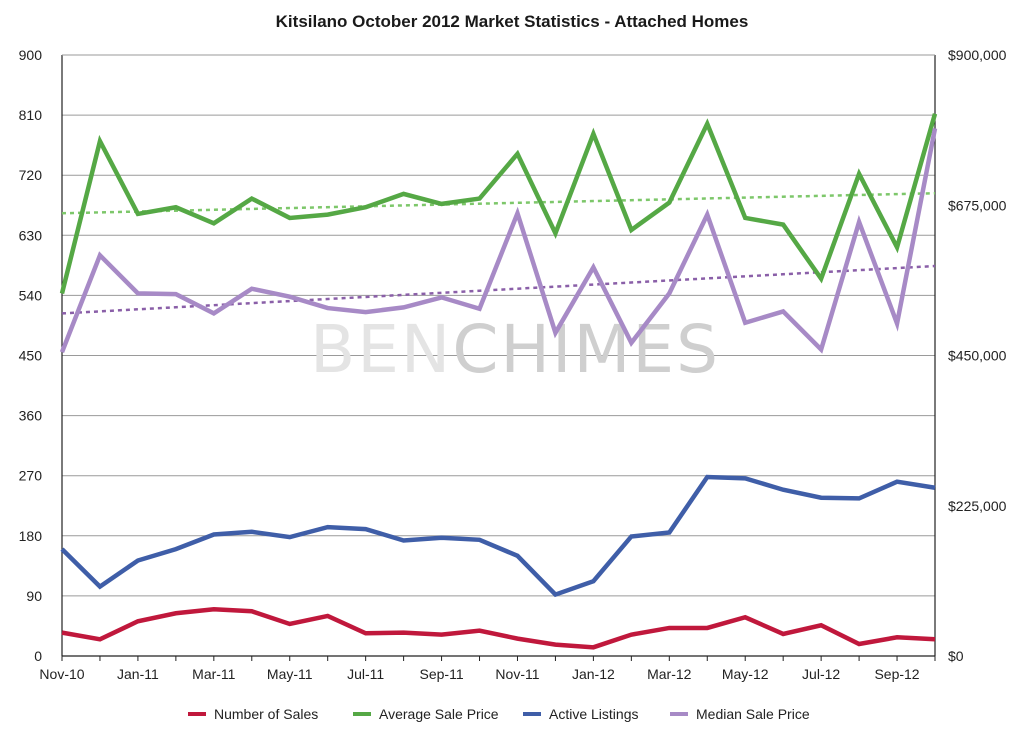 This screenshot has height=730, width=1024. Describe the element at coordinates (745, 674) in the screenshot. I see `x-tick-label: May-12` at that location.